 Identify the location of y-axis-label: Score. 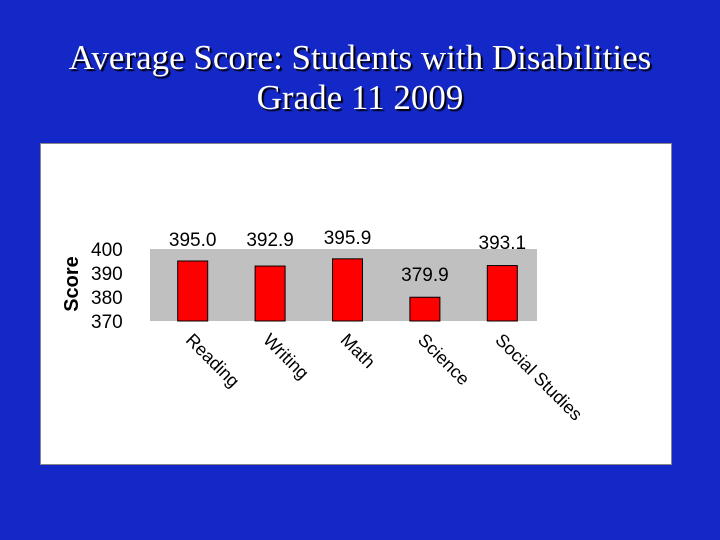
(72, 284).